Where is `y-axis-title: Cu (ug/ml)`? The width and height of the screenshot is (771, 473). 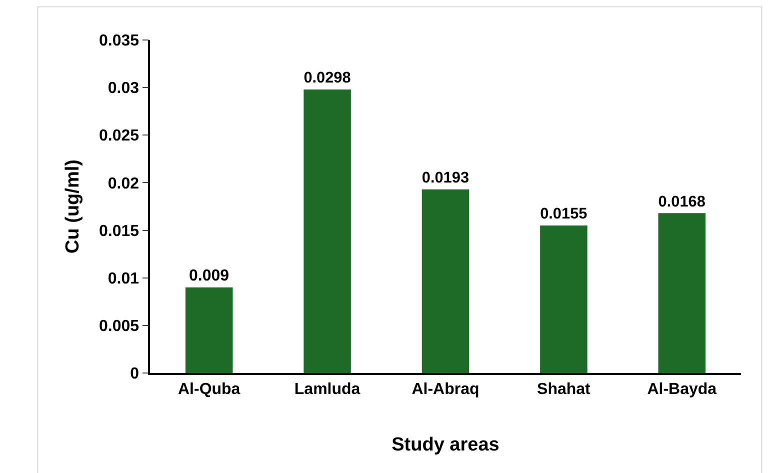
y-axis-title: Cu (ug/ml) is located at coordinates (73, 207).